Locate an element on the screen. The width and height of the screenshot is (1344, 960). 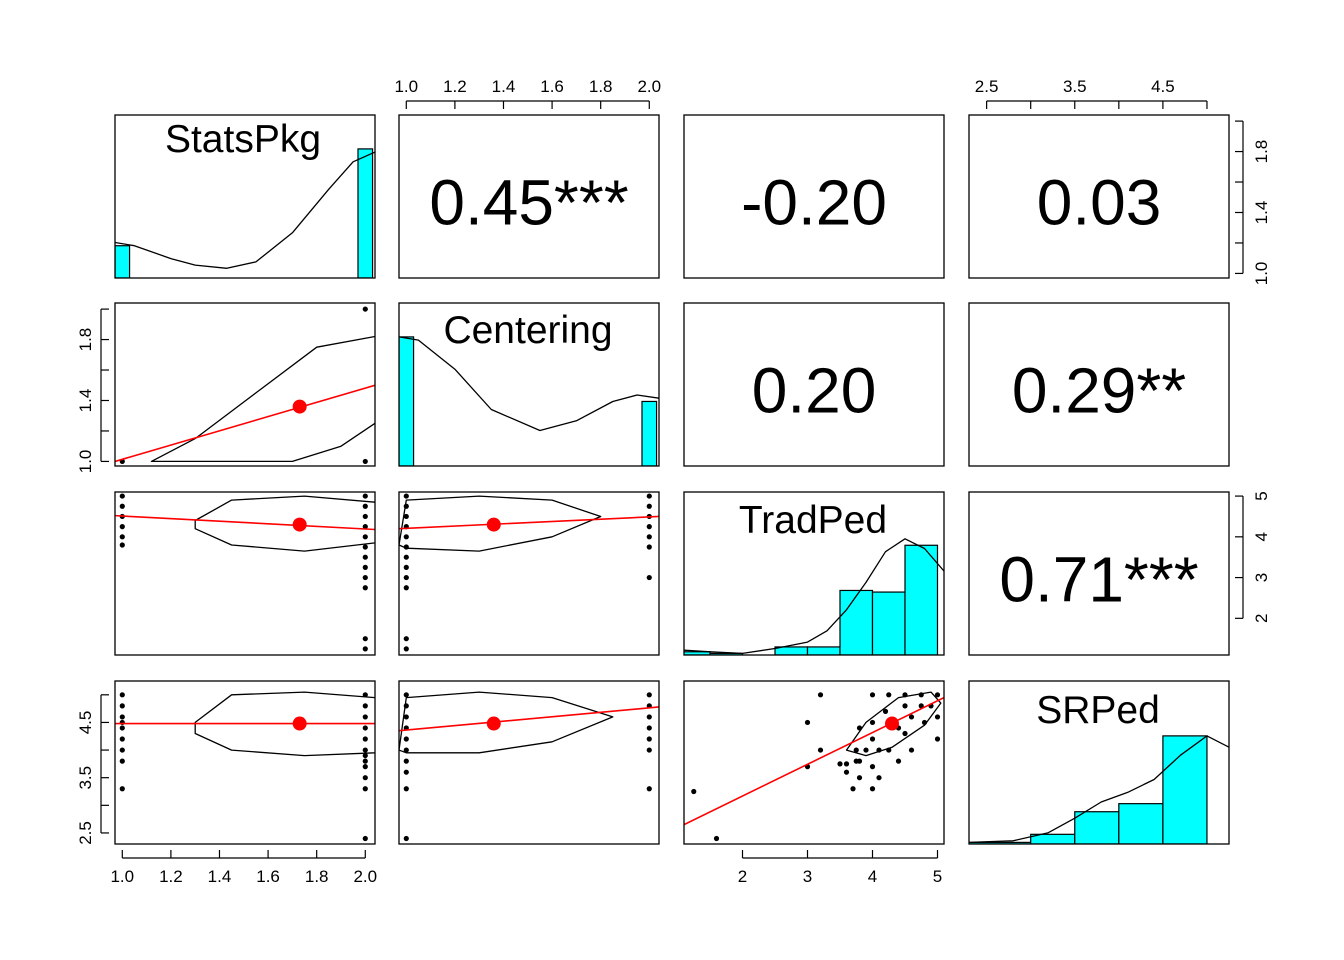
correlation-value: 0.03 is located at coordinates (1099, 203).